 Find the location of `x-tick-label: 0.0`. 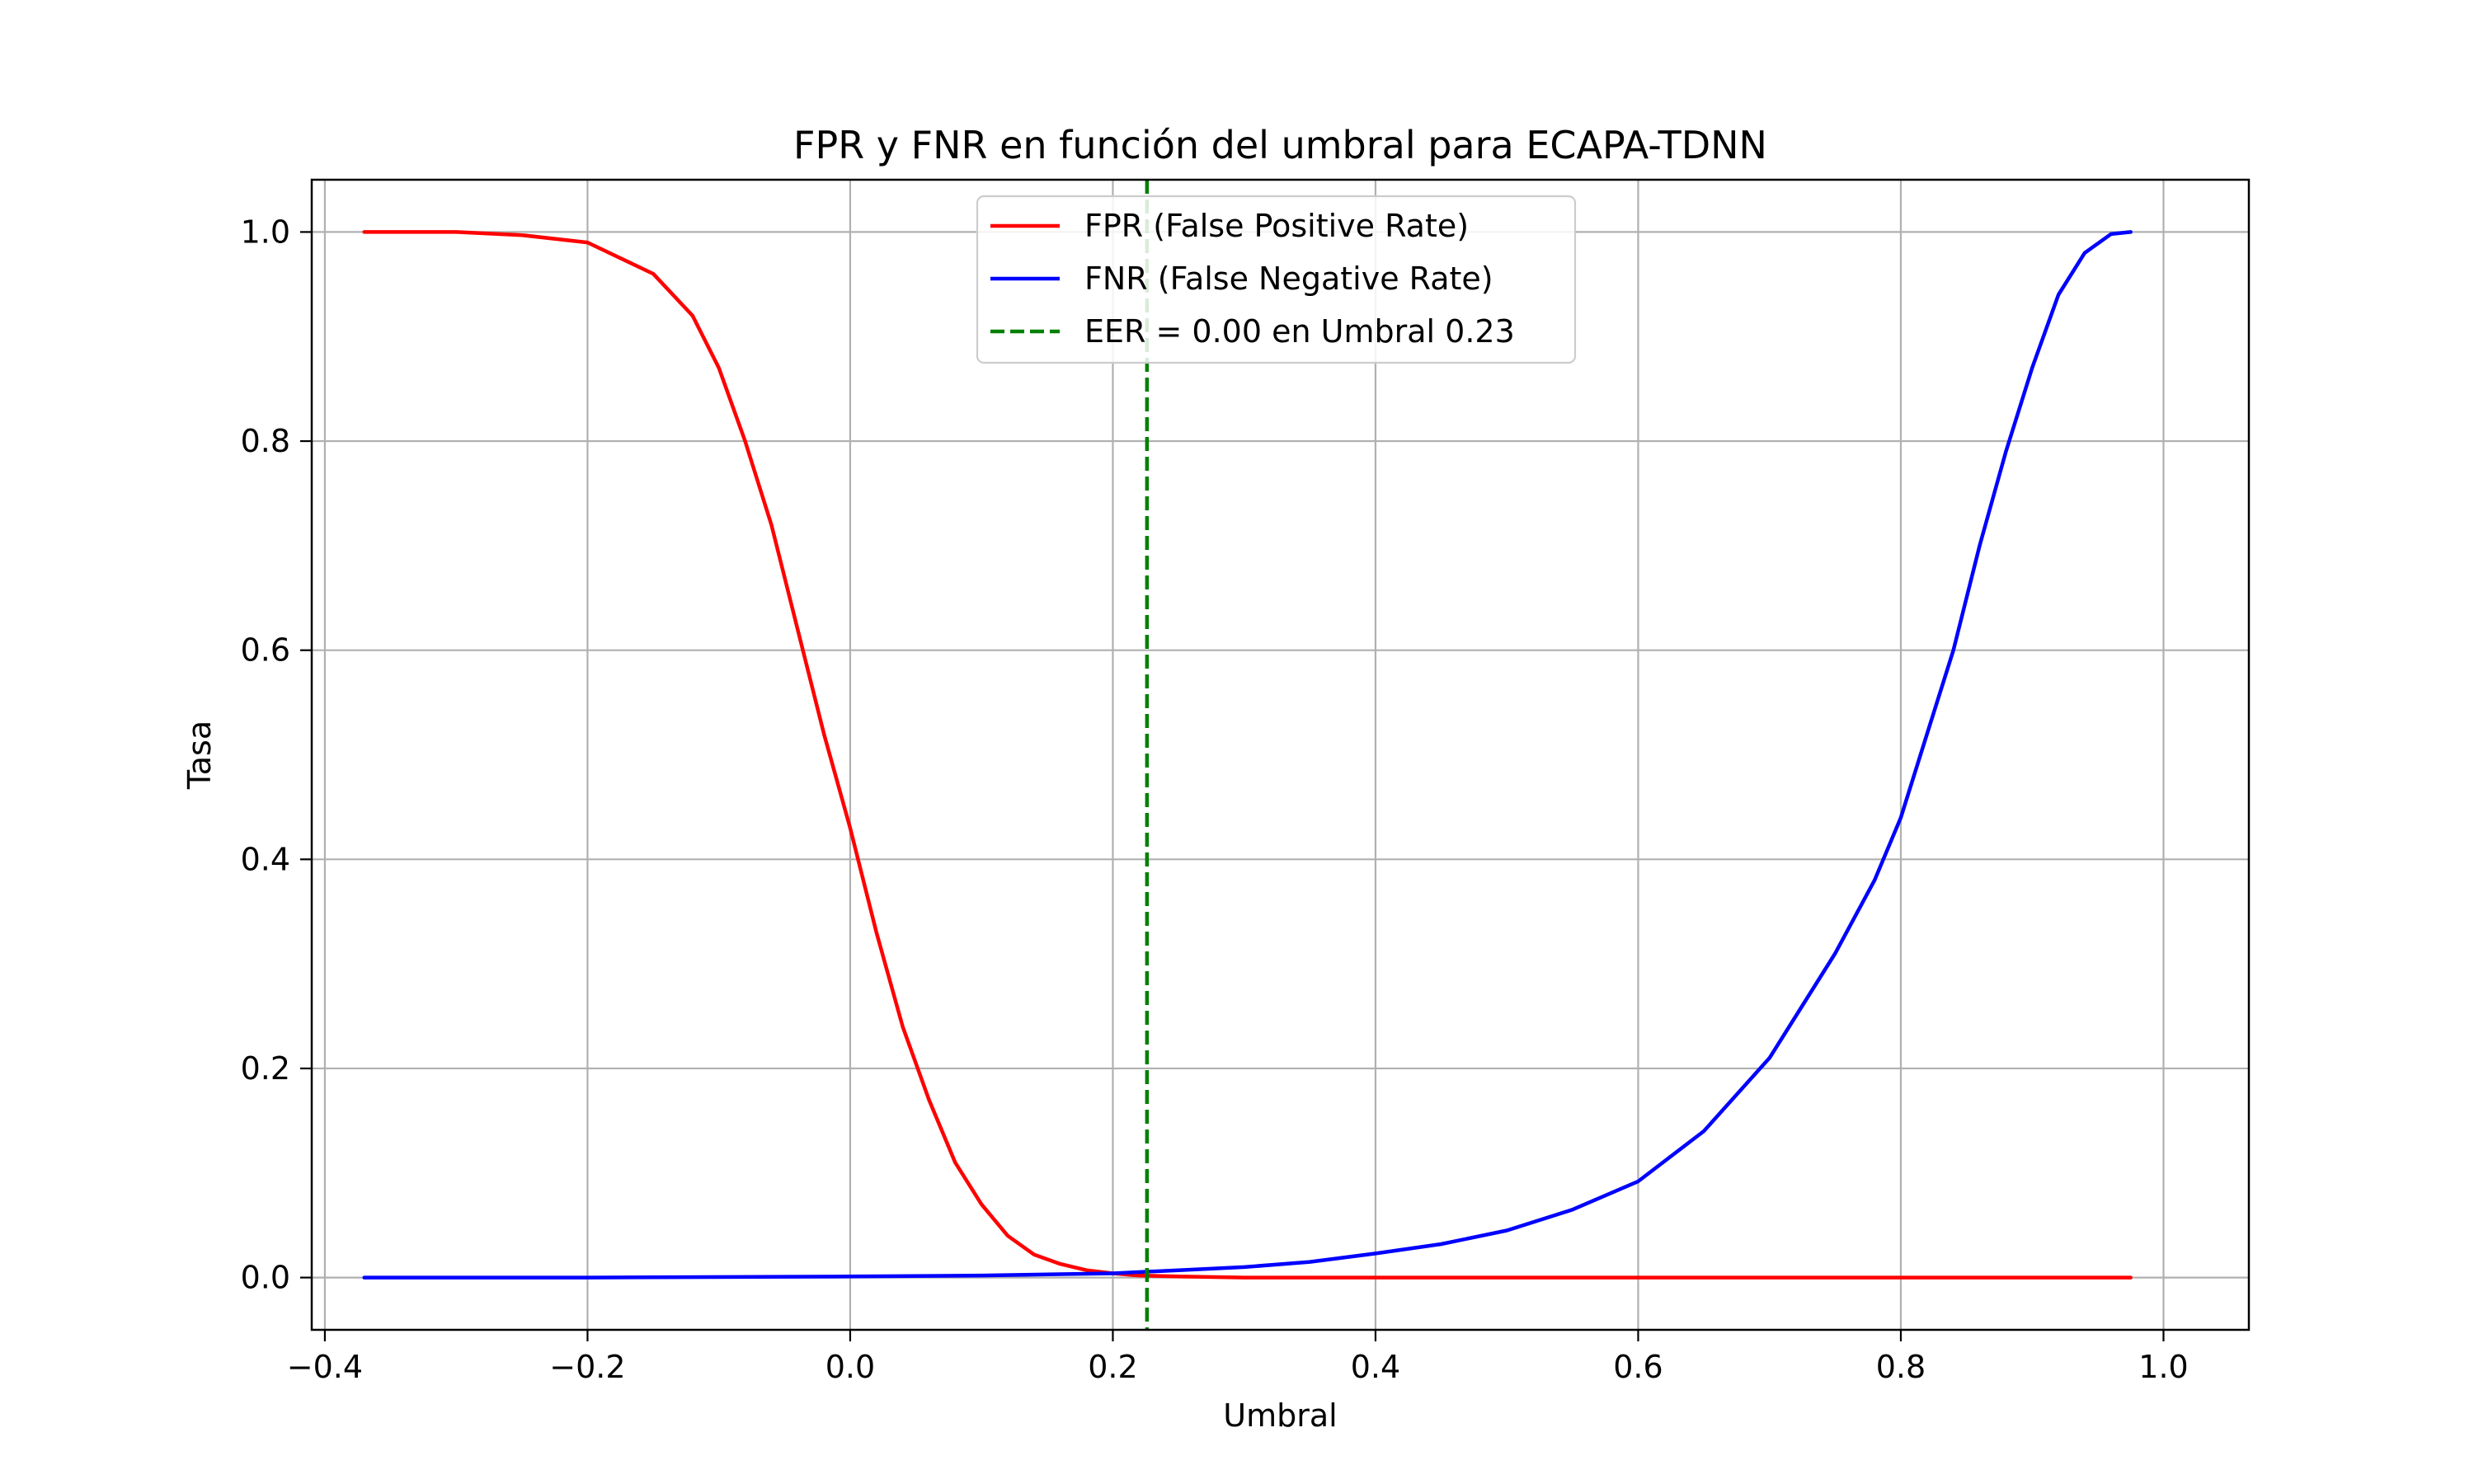

x-tick-label: 0.0 is located at coordinates (850, 1367).